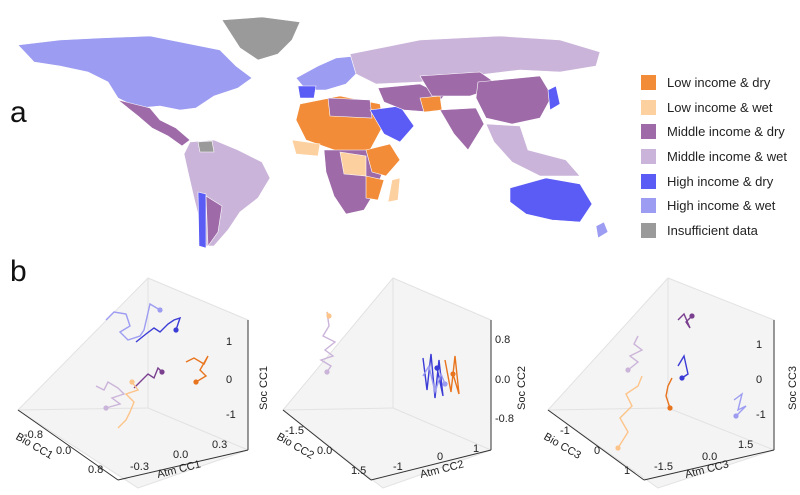 This screenshot has height=495, width=800. What do you see at coordinates (261, 38) in the screenshot?
I see `map-region-greenland` at bounding box center [261, 38].